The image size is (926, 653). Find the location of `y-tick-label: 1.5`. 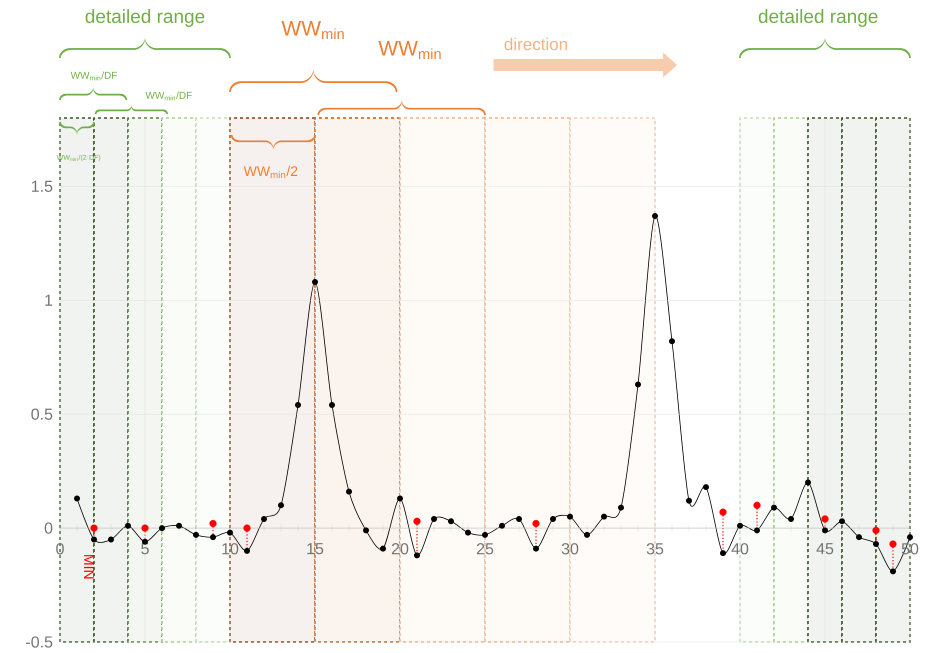

y-tick-label: 1.5 is located at coordinates (42, 186).